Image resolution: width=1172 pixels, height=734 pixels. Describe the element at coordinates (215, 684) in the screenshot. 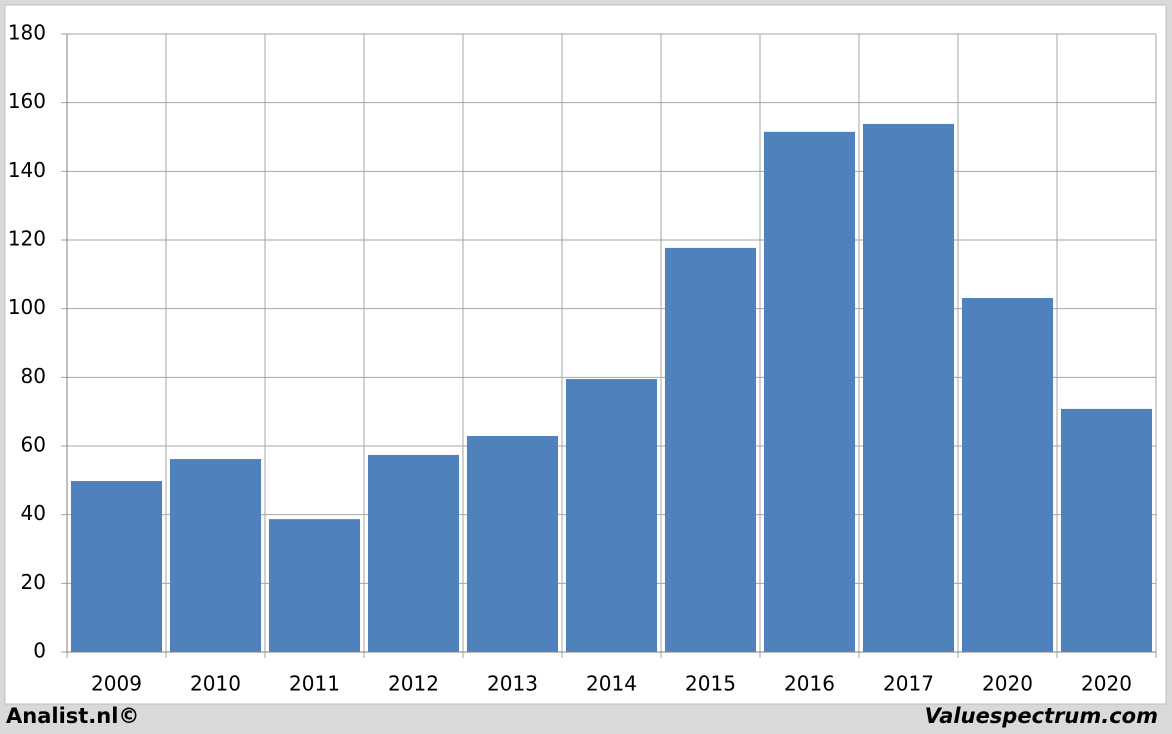

I see `x-tick-label: 2010` at that location.